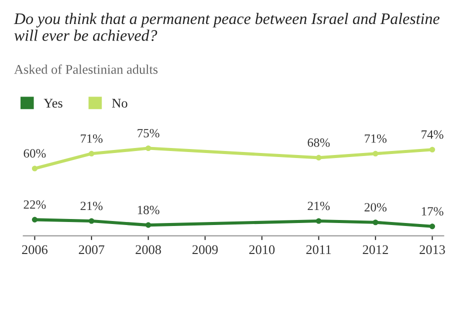  Describe the element at coordinates (149, 210) in the screenshot. I see `data-label: 18%` at that location.